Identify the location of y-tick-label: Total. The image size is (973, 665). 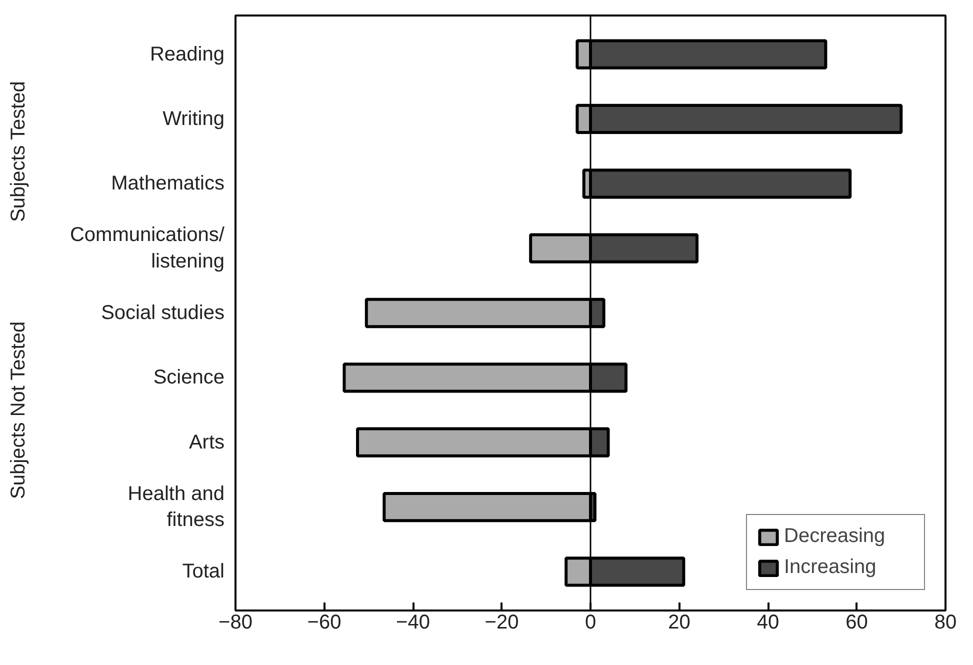
(203, 571).